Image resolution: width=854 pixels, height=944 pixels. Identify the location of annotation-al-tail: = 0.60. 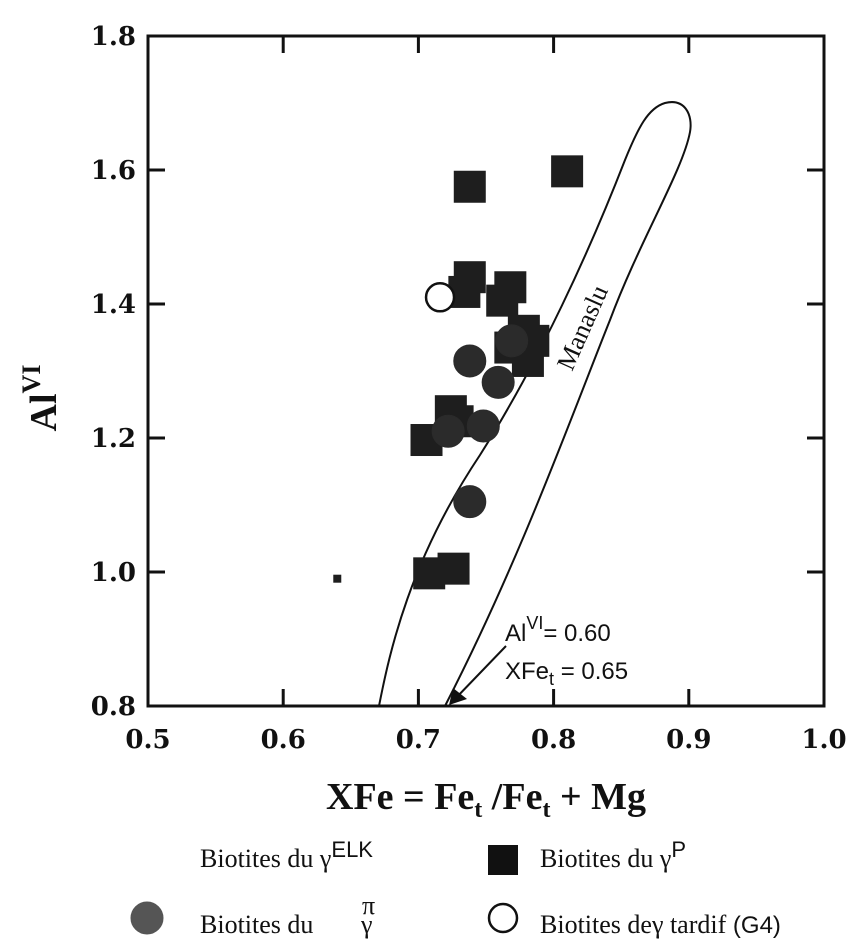
(576, 633).